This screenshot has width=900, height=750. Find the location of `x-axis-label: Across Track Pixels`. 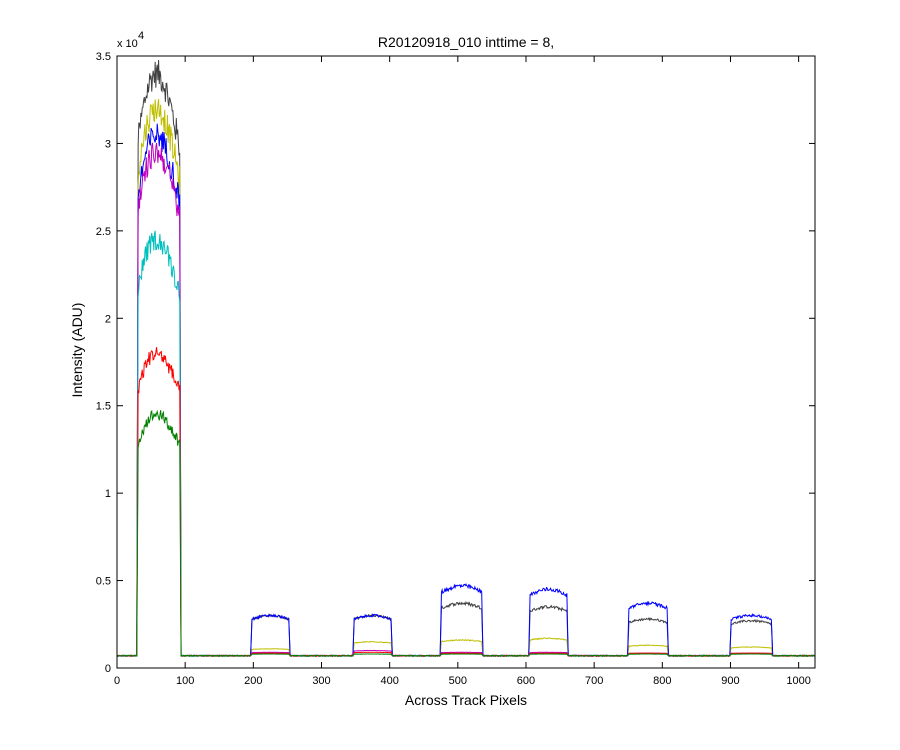

x-axis-label: Across Track Pixels is located at coordinates (466, 700).